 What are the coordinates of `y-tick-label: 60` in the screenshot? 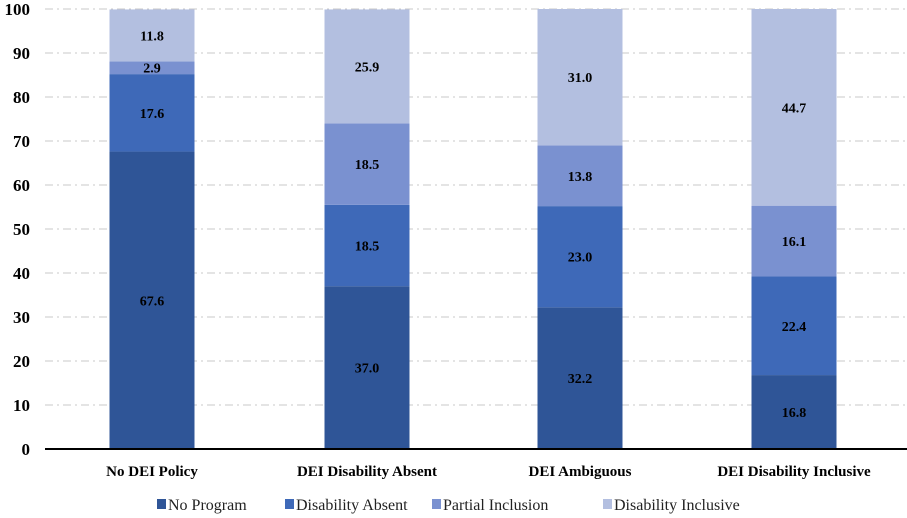 It's located at (21, 185).